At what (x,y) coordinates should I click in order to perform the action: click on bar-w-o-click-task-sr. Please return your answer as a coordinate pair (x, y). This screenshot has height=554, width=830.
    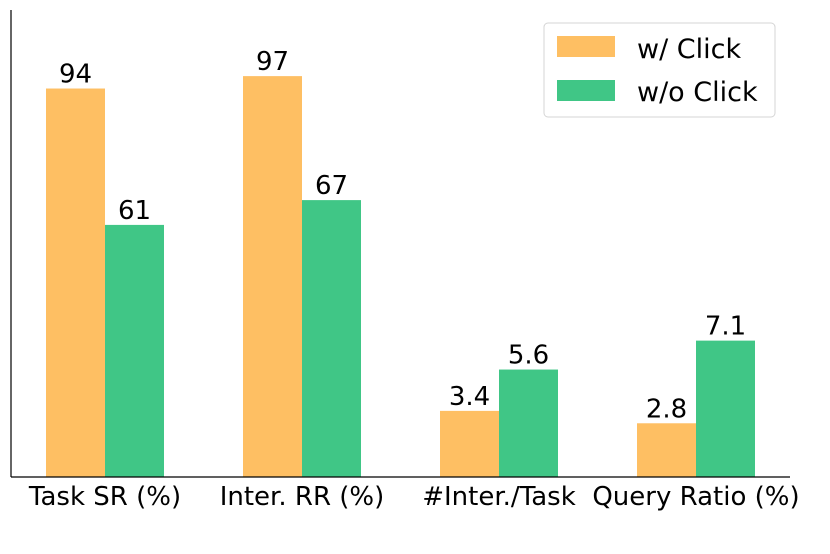
    Looking at the image, I should click on (134, 350).